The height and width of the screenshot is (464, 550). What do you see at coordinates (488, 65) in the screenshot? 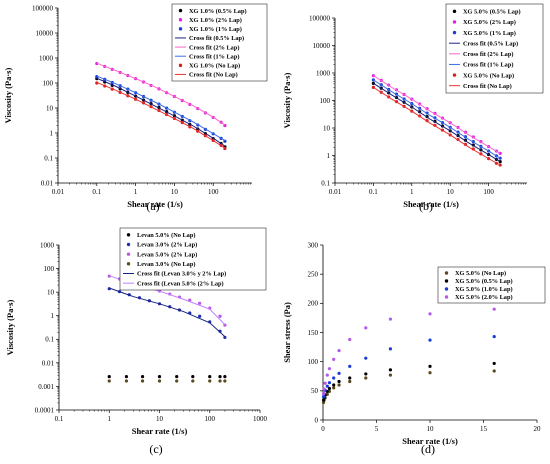
I see `legend-entry: Cross fit (1% Lap)` at bounding box center [488, 65].